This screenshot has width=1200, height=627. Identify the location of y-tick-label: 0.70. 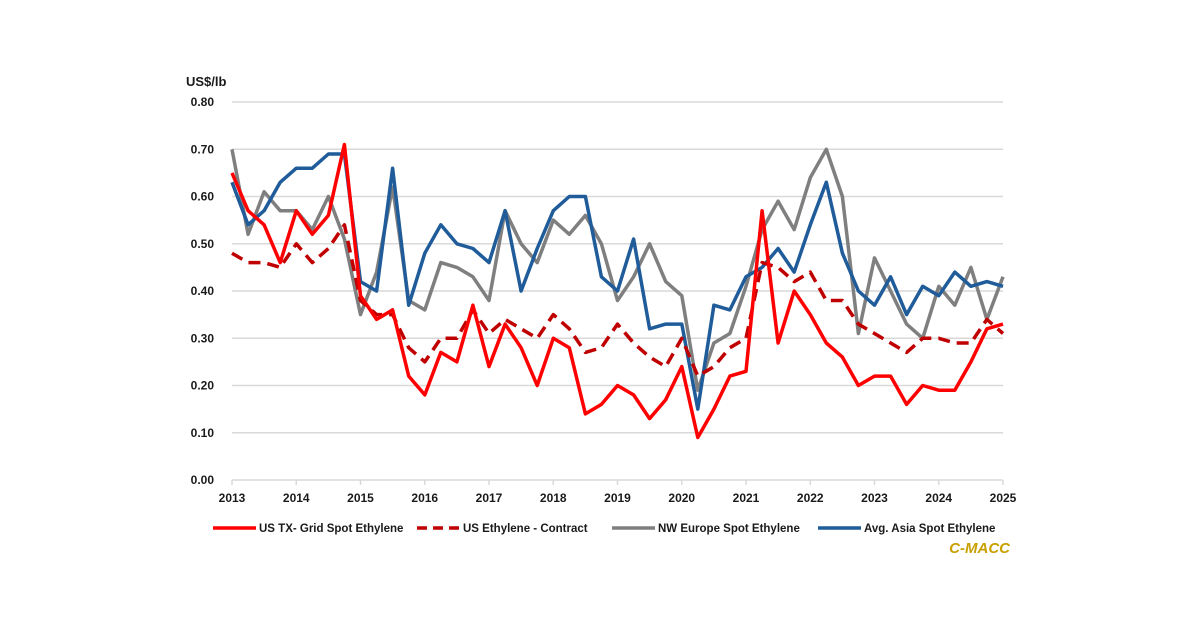
(203, 149).